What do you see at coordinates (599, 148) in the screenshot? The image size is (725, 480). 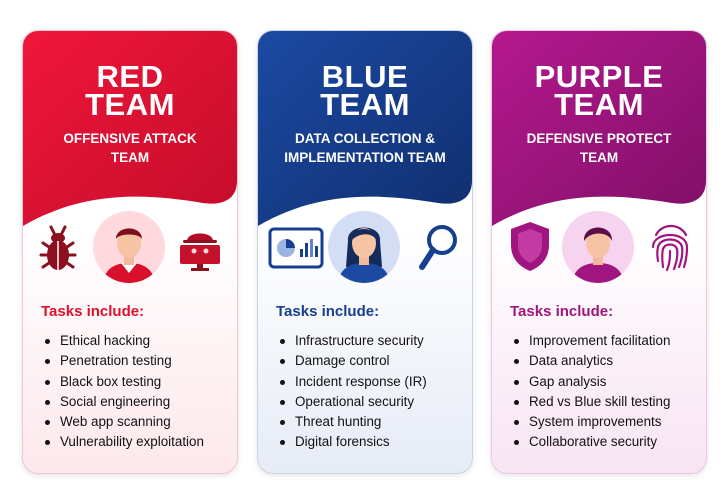 I see `card-subtitle: DEFENSIVE PROTECT TEAM` at bounding box center [599, 148].